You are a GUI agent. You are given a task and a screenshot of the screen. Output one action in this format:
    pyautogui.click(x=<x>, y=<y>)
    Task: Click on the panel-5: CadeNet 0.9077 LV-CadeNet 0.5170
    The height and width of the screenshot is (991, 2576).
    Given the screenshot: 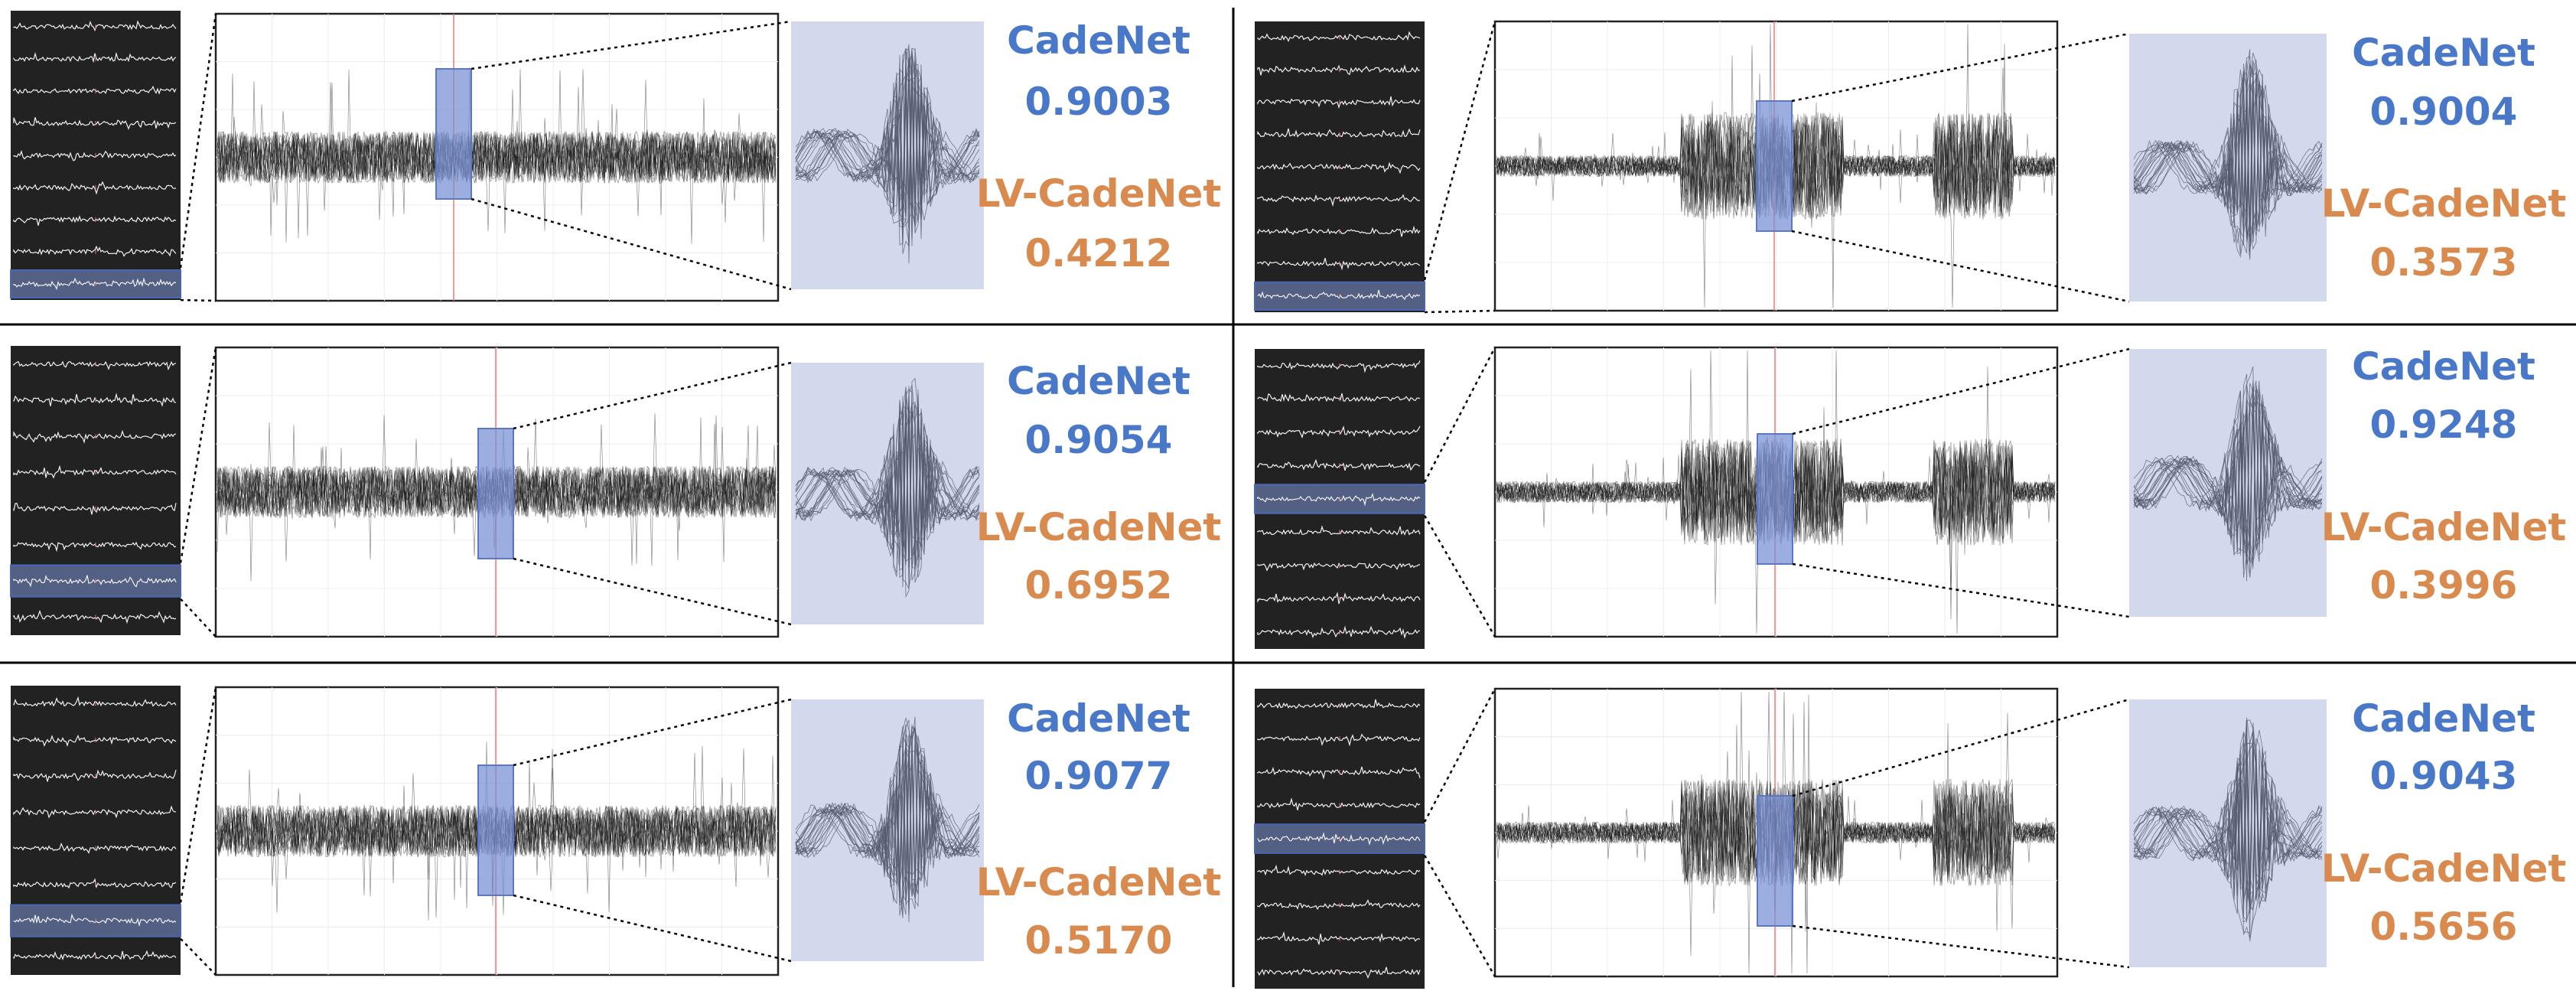 What is the action you would take?
    pyautogui.click(x=616, y=831)
    